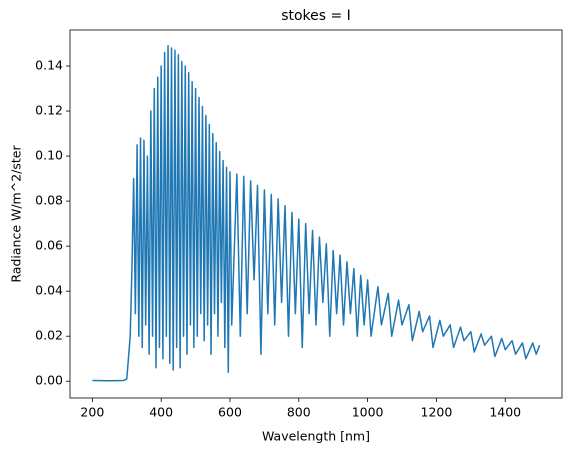 This screenshot has height=453, width=576. I want to click on x-axis-label: Wavelength [nm], so click(316, 436).